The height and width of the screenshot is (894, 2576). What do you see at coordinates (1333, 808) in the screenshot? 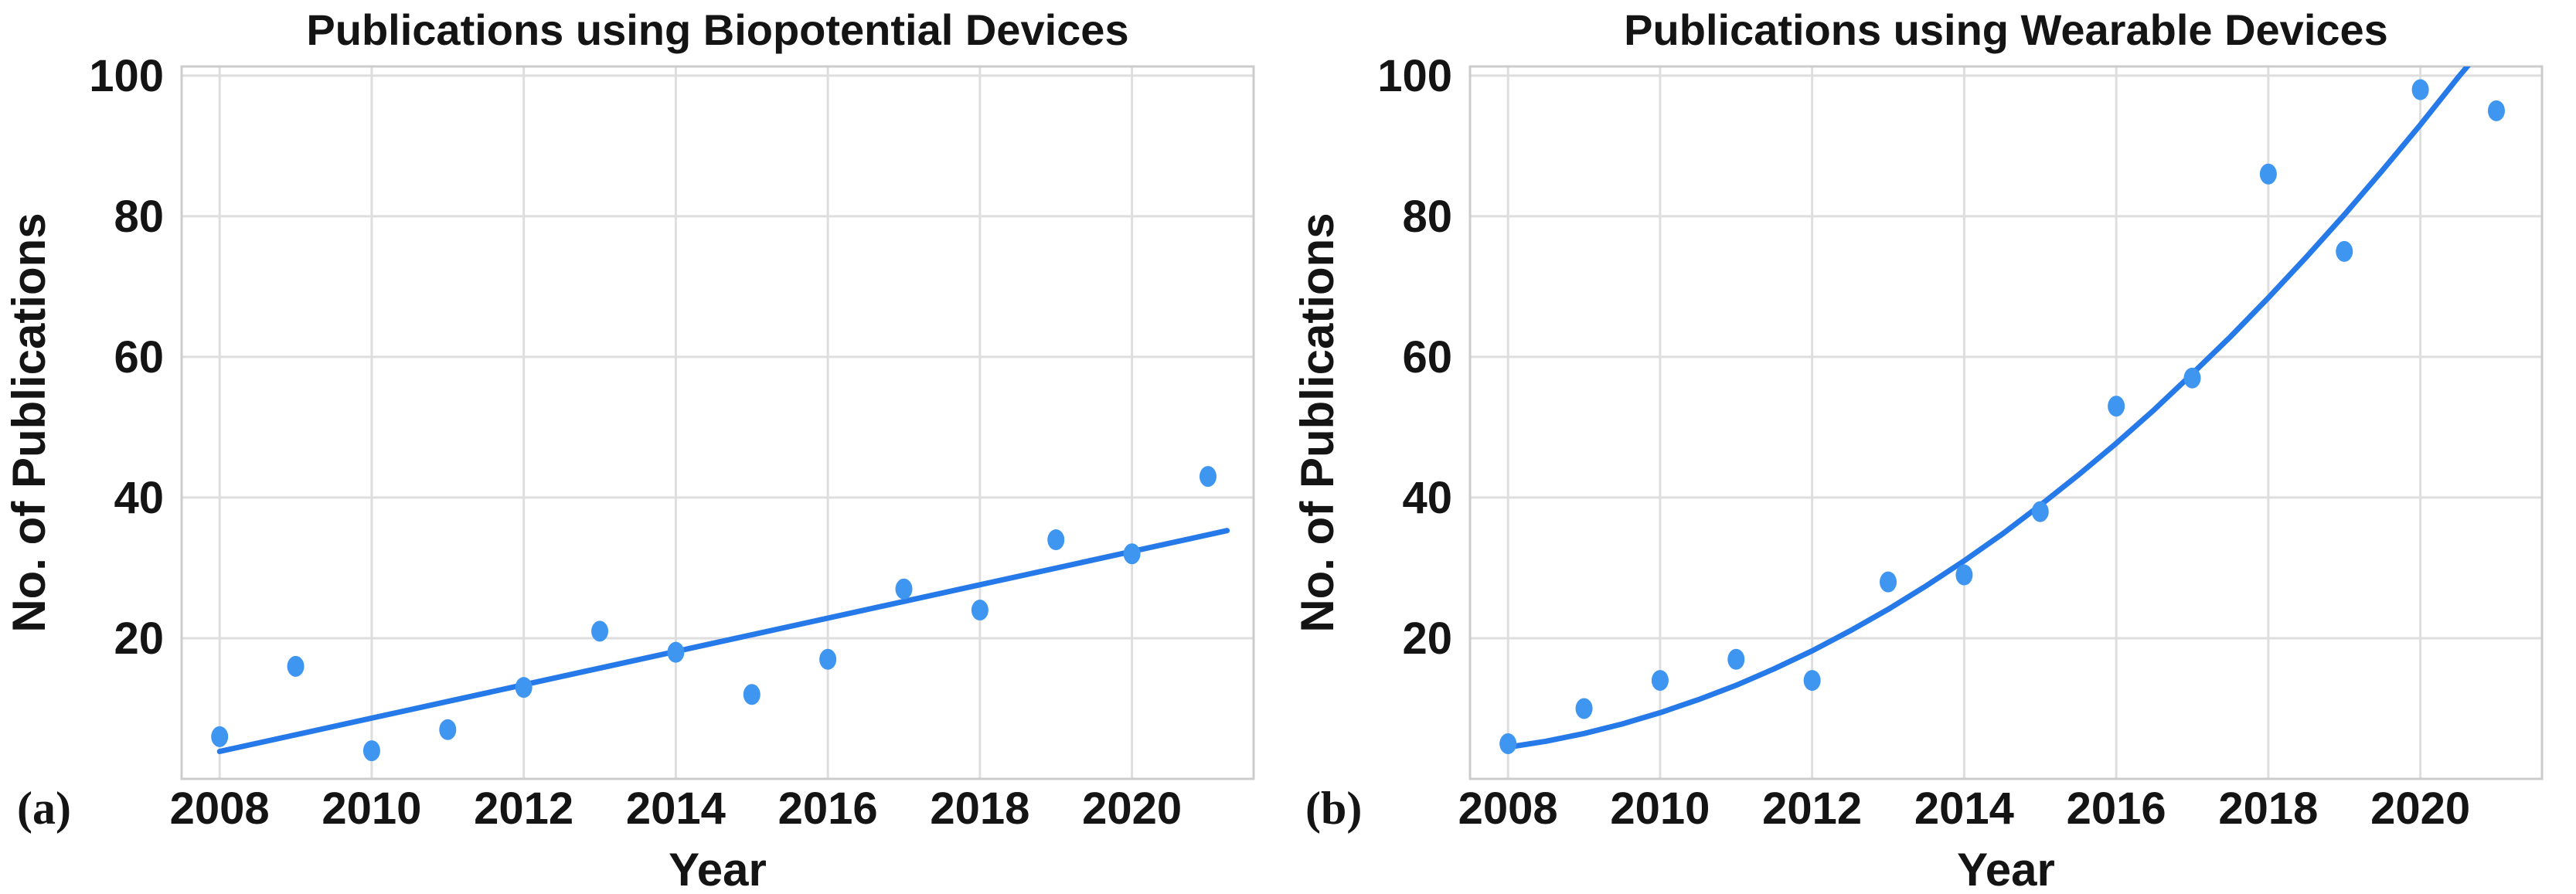
I see `panel-label: (b)` at bounding box center [1333, 808].